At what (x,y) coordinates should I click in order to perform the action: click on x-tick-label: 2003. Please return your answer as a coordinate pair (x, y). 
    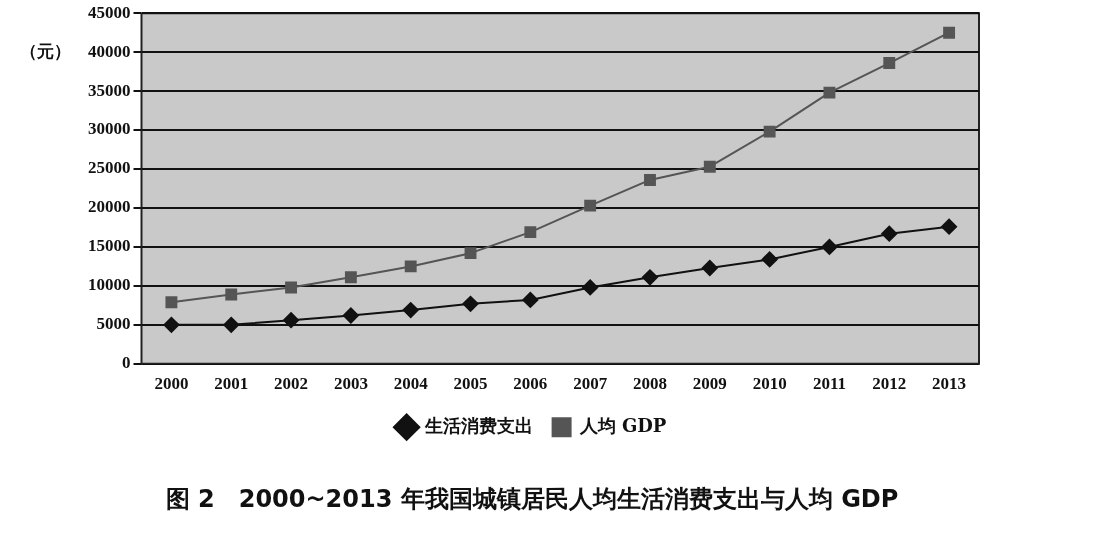
    Looking at the image, I should click on (350, 384).